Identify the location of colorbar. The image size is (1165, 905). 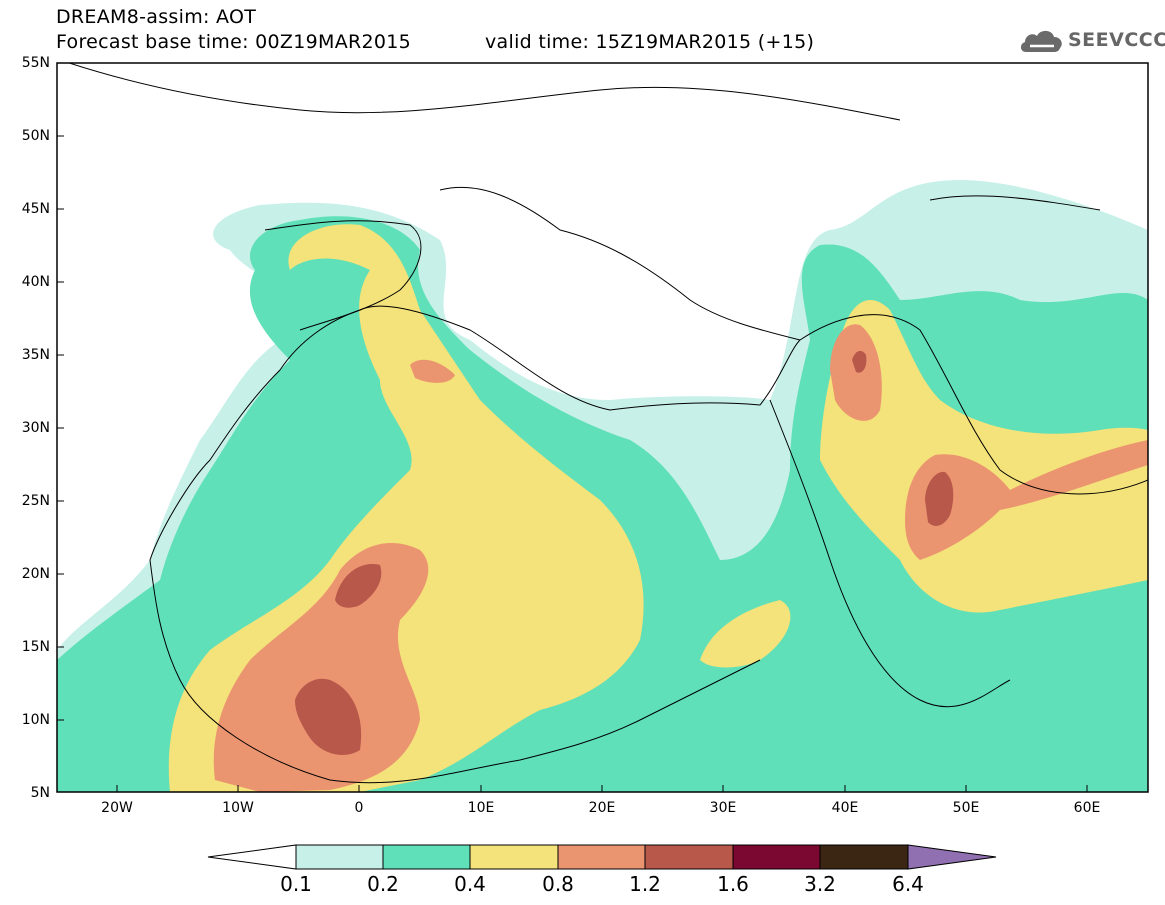
(602, 857).